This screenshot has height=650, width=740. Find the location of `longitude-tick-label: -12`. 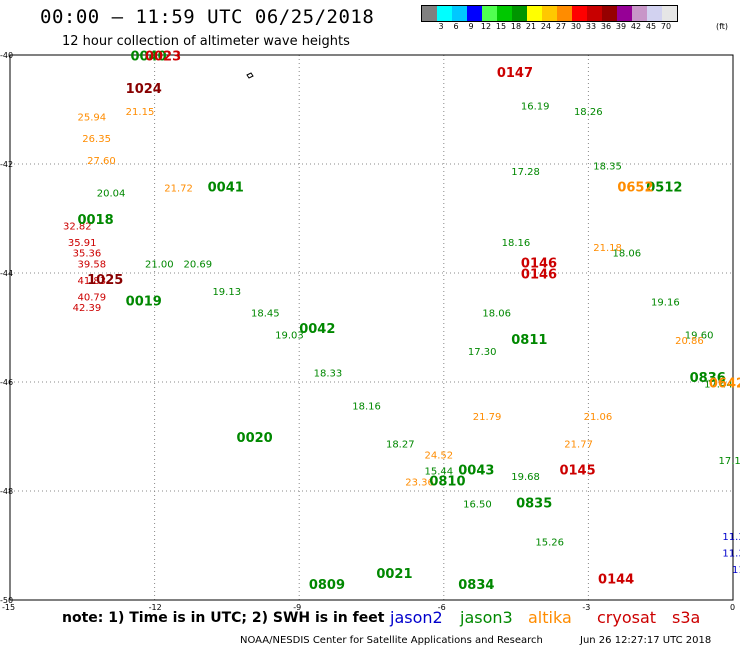

longitude-tick-label: -12 is located at coordinates (155, 606).